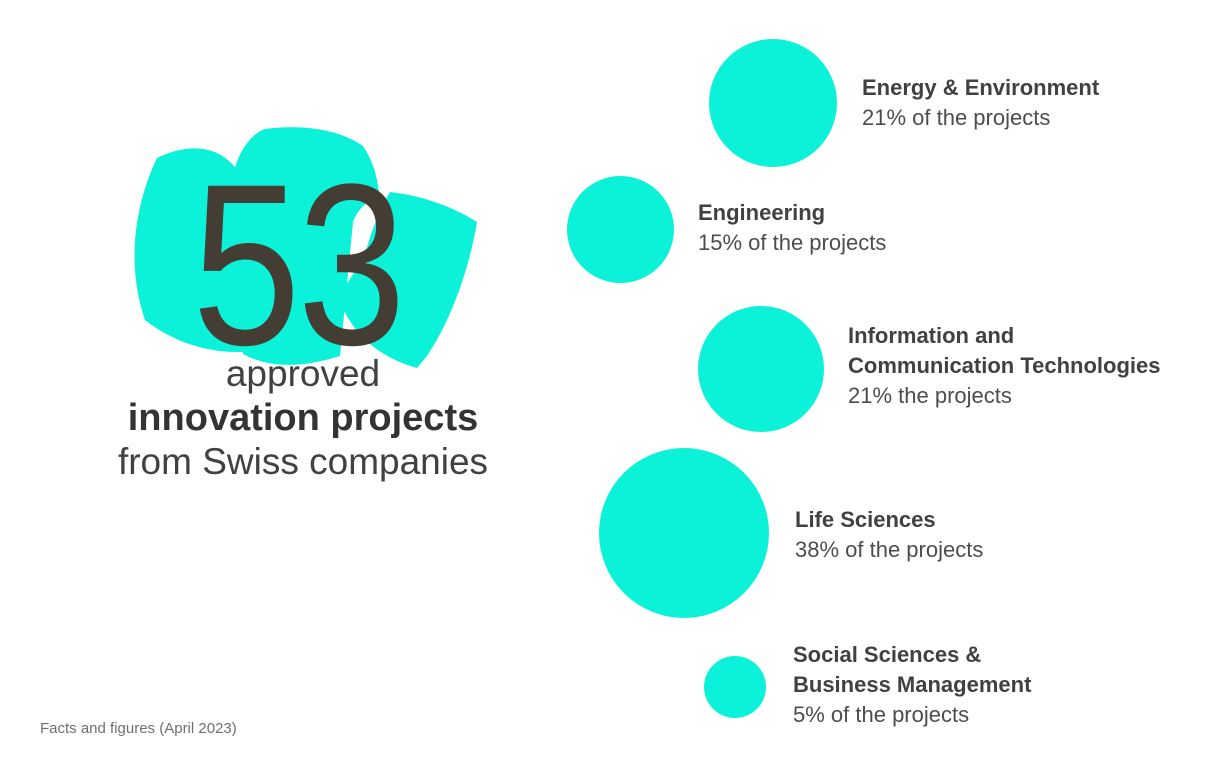  I want to click on headline-approved: approved, so click(303, 373).